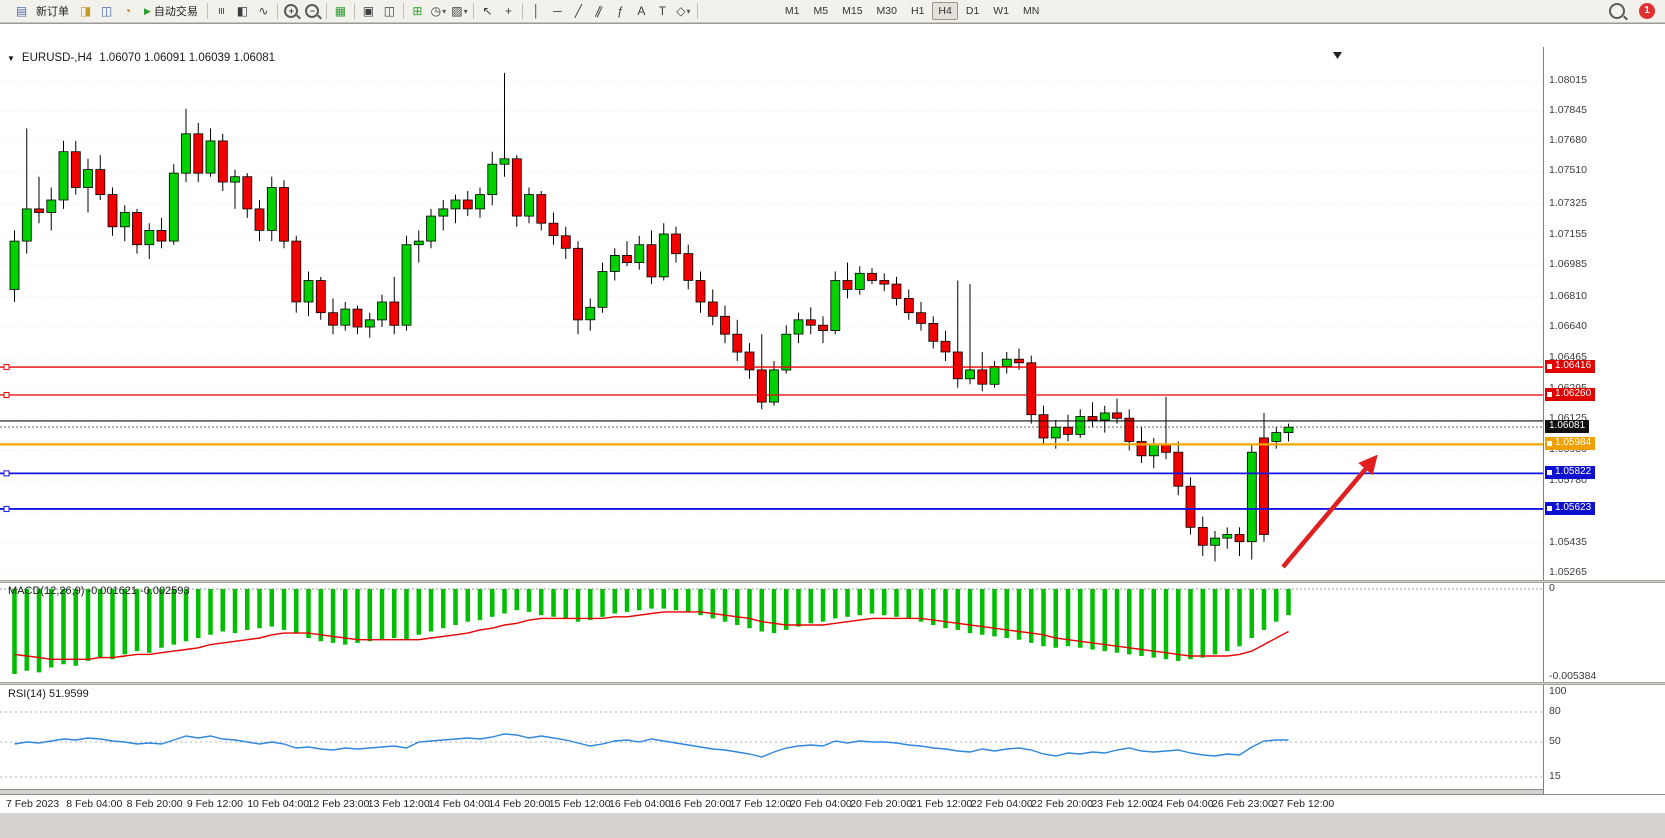 The image size is (1665, 838). What do you see at coordinates (1329, 511) in the screenshot?
I see `trend-arrow` at bounding box center [1329, 511].